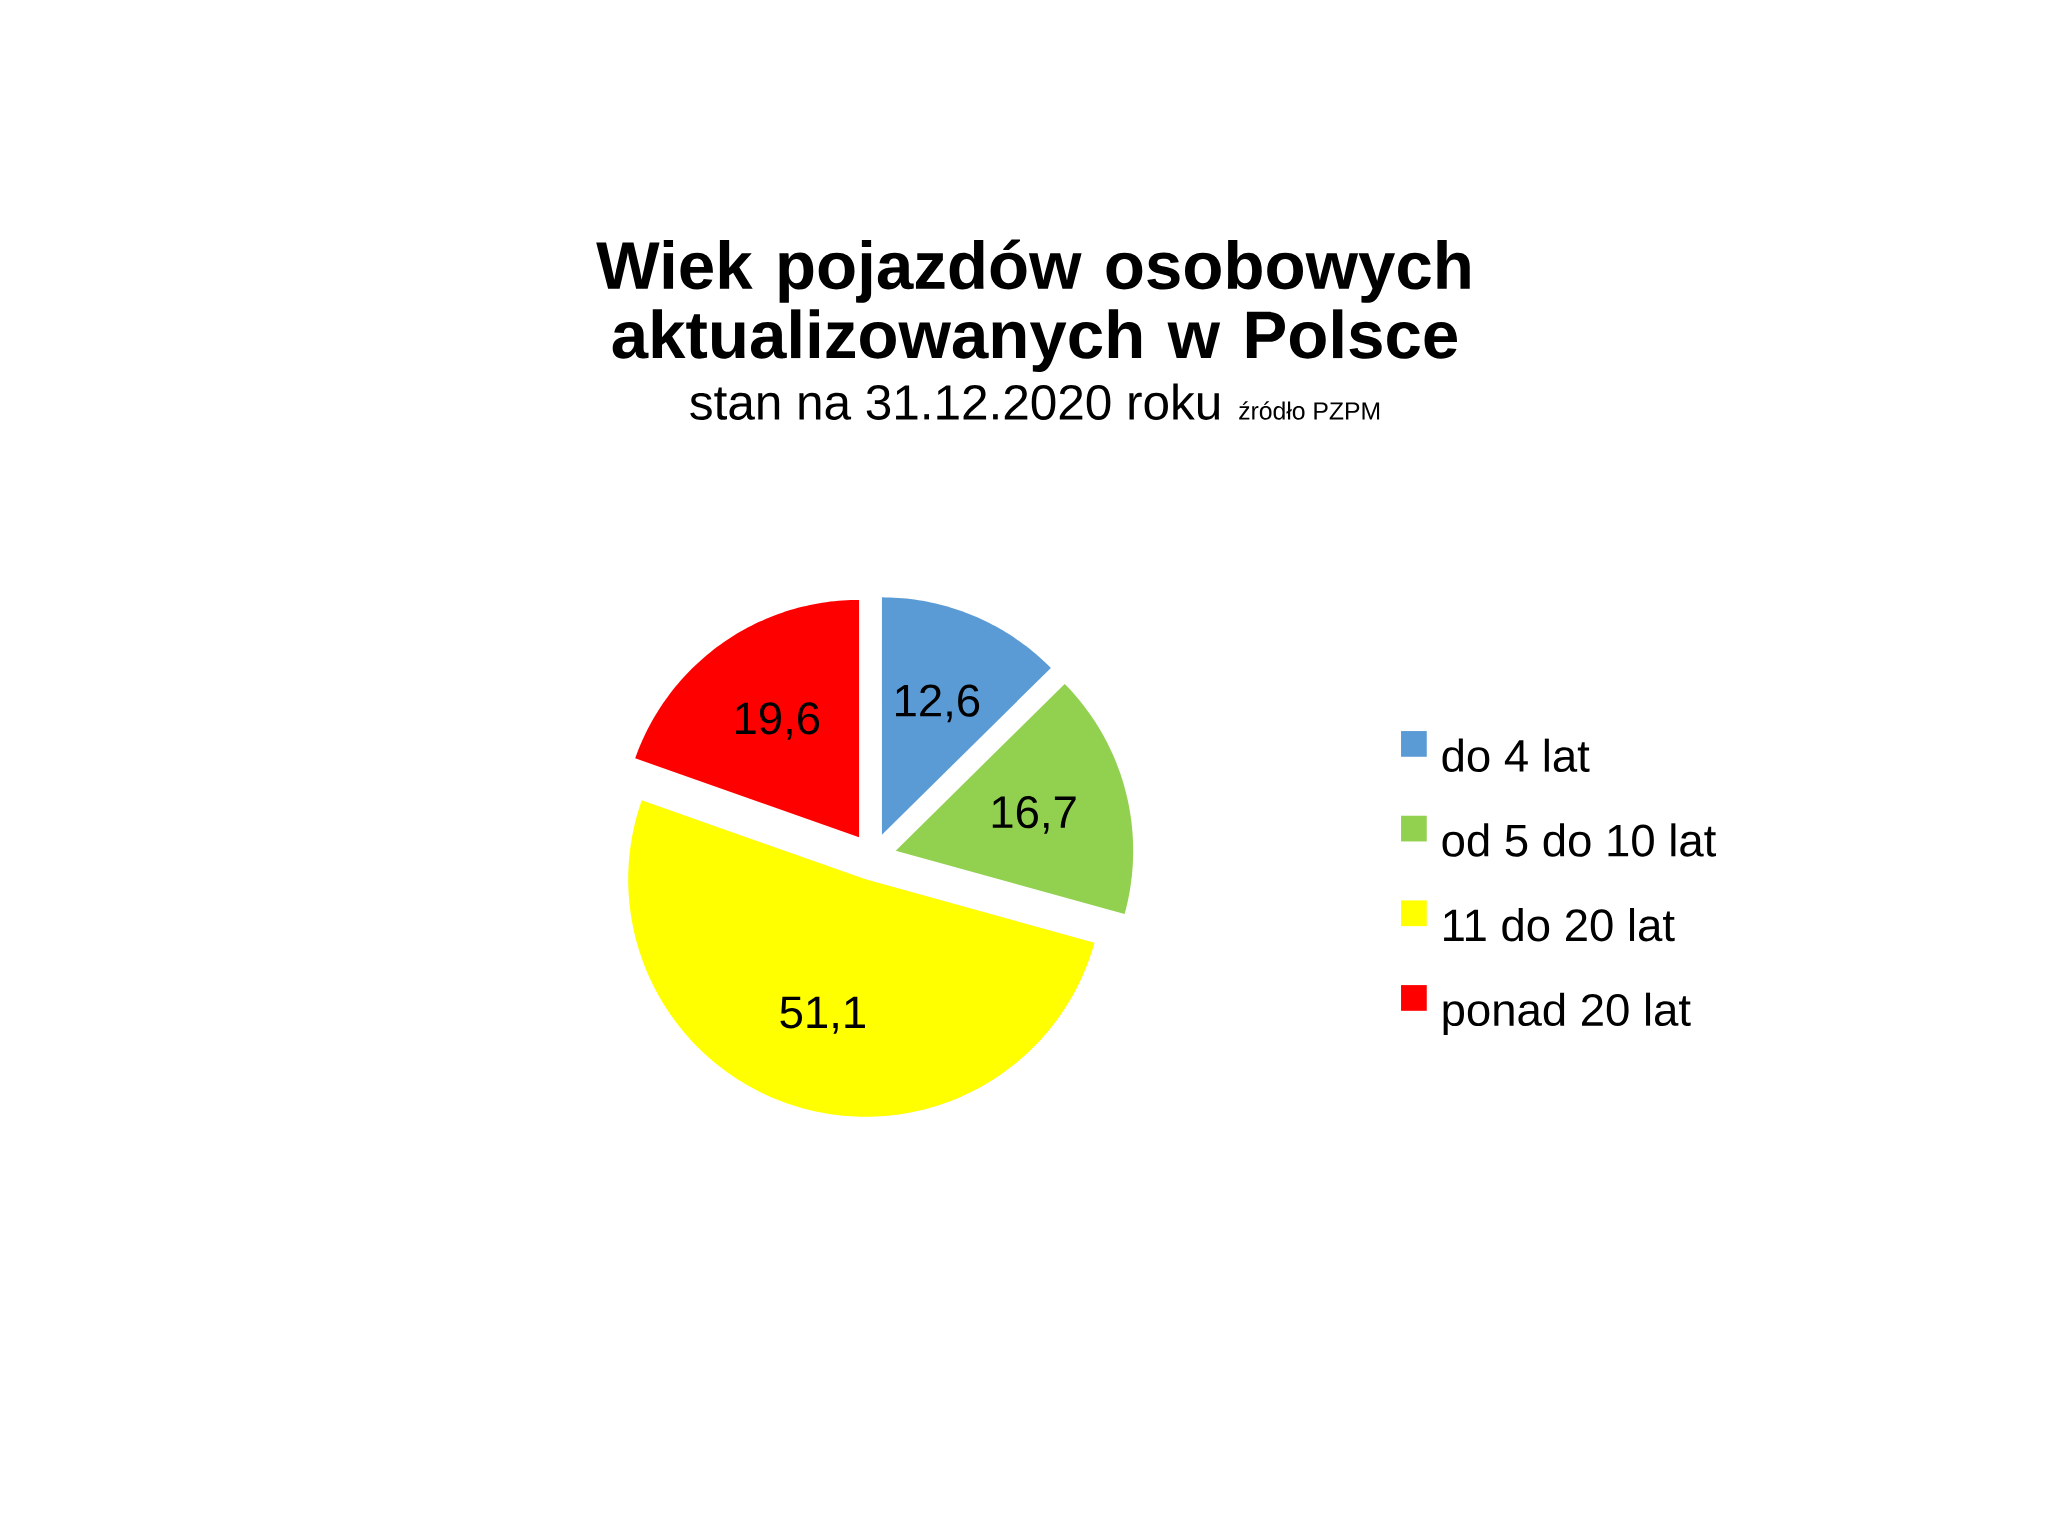  What do you see at coordinates (954, 402) in the screenshot?
I see `chart-subtitle: stan na 31.12.2020 roku` at bounding box center [954, 402].